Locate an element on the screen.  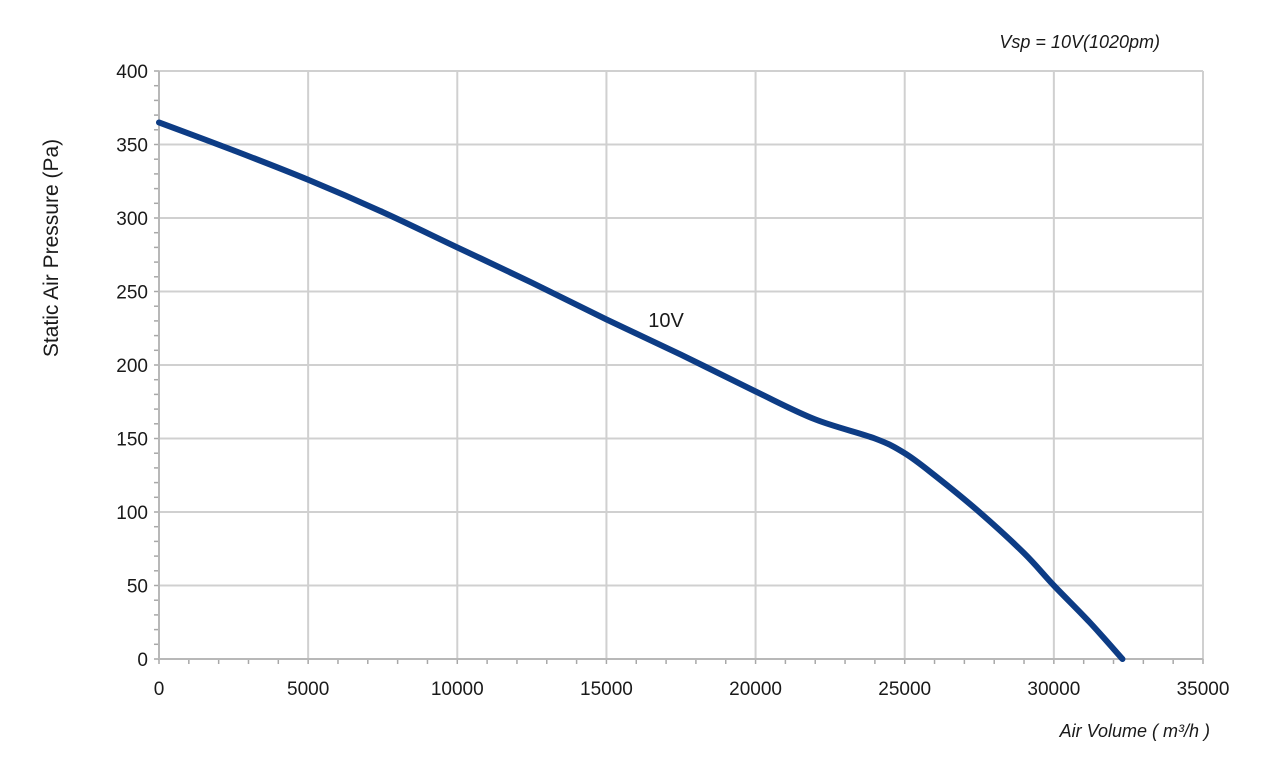
x-tick-label: 25000 is located at coordinates (904, 689).